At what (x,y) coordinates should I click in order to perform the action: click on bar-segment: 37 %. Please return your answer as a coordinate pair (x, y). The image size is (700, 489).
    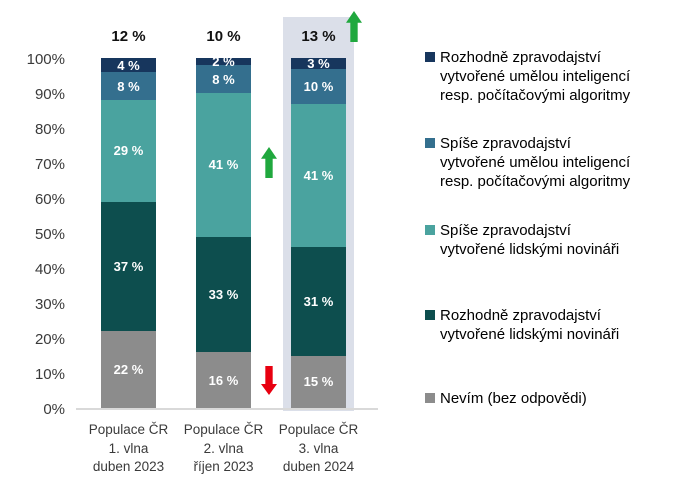
    Looking at the image, I should click on (128, 266).